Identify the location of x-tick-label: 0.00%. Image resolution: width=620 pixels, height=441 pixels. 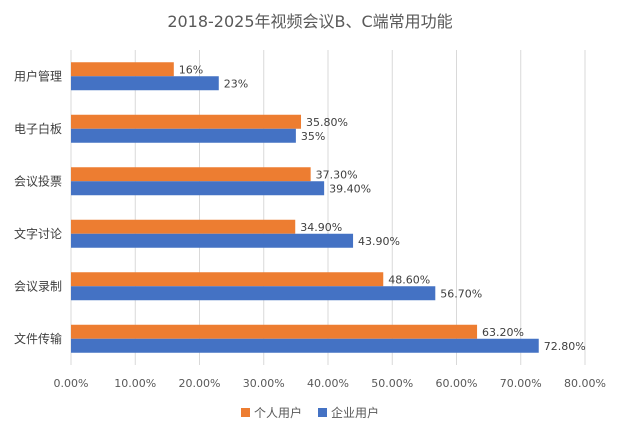
(71, 383).